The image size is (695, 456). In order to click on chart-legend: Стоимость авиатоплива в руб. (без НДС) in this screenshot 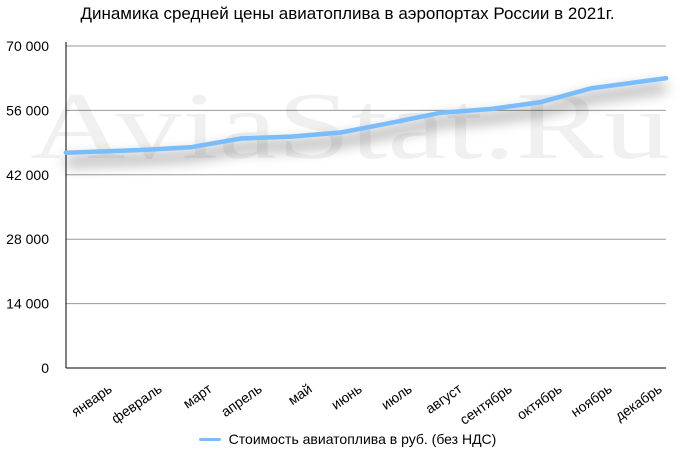, I will do `click(347, 439)`.